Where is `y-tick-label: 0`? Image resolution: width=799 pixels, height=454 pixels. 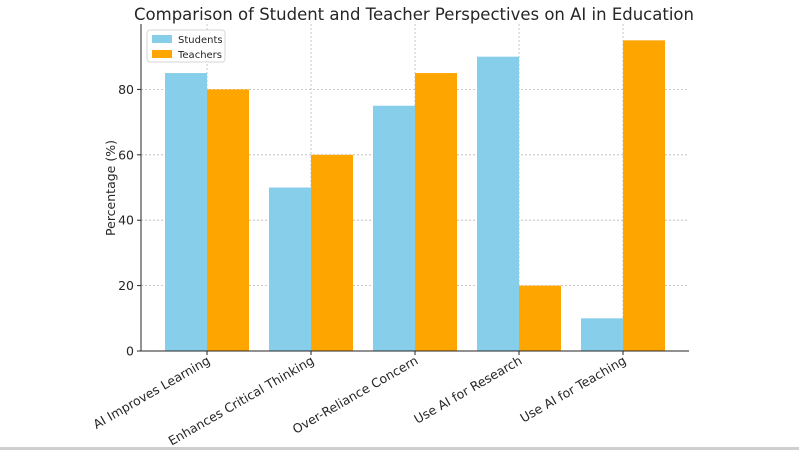 y-tick-label: 0 is located at coordinates (130, 351).